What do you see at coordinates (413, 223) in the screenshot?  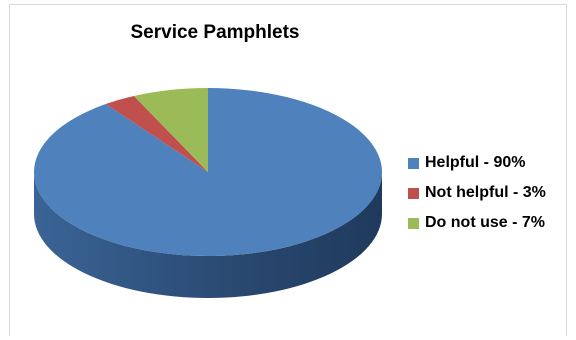 I see `legend-swatch-do-not-use` at bounding box center [413, 223].